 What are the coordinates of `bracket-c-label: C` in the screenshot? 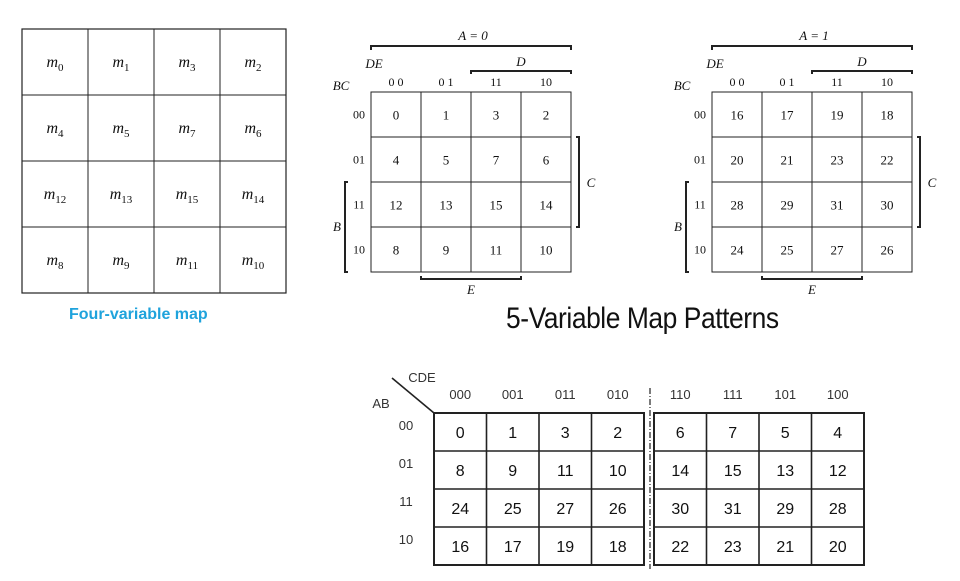 It's located at (591, 182).